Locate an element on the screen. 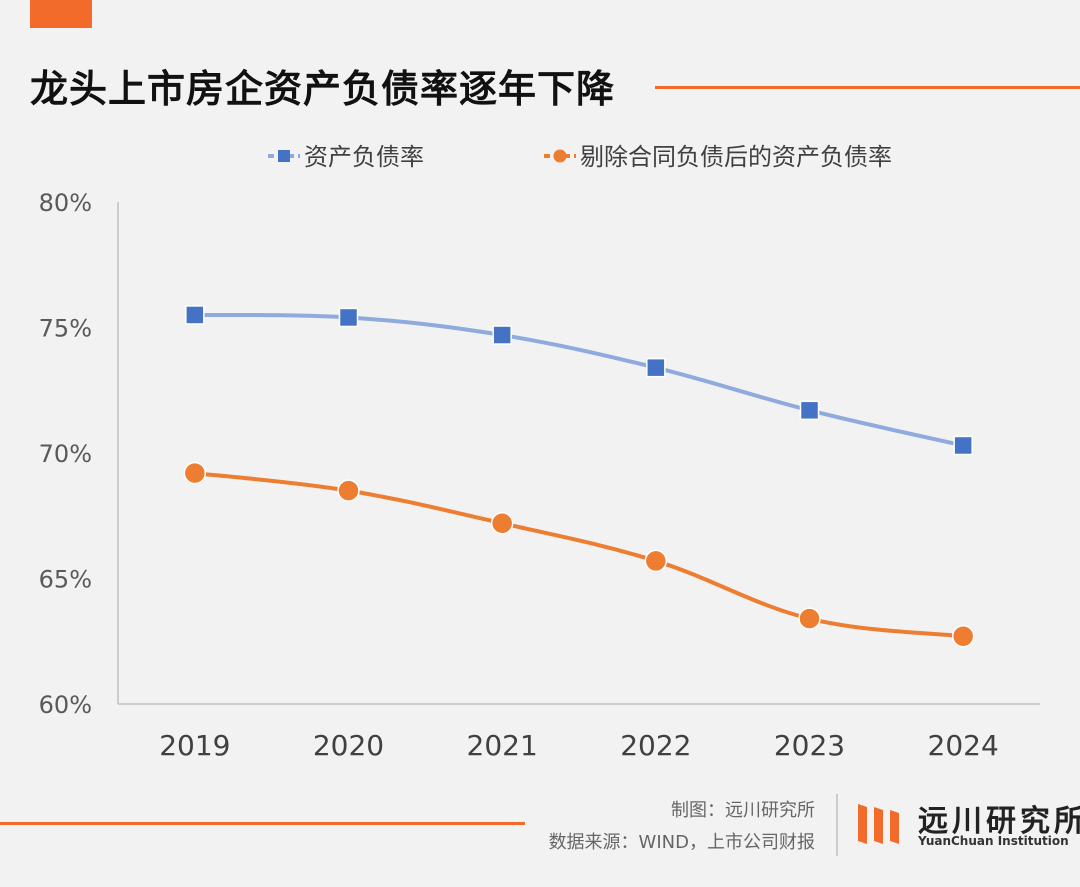 This screenshot has width=1080, height=887. chart-title: 龙头上市房企资产负债率逐年下降 is located at coordinates (323, 89).